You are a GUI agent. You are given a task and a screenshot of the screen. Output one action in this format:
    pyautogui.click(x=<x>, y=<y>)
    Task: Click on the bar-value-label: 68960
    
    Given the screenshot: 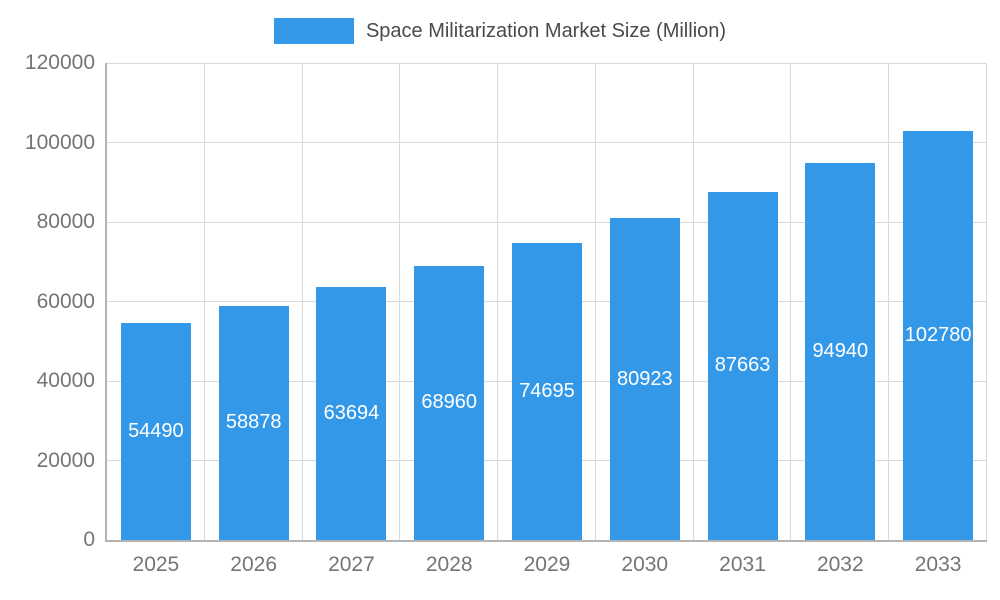 What is the action you would take?
    pyautogui.click(x=449, y=402)
    